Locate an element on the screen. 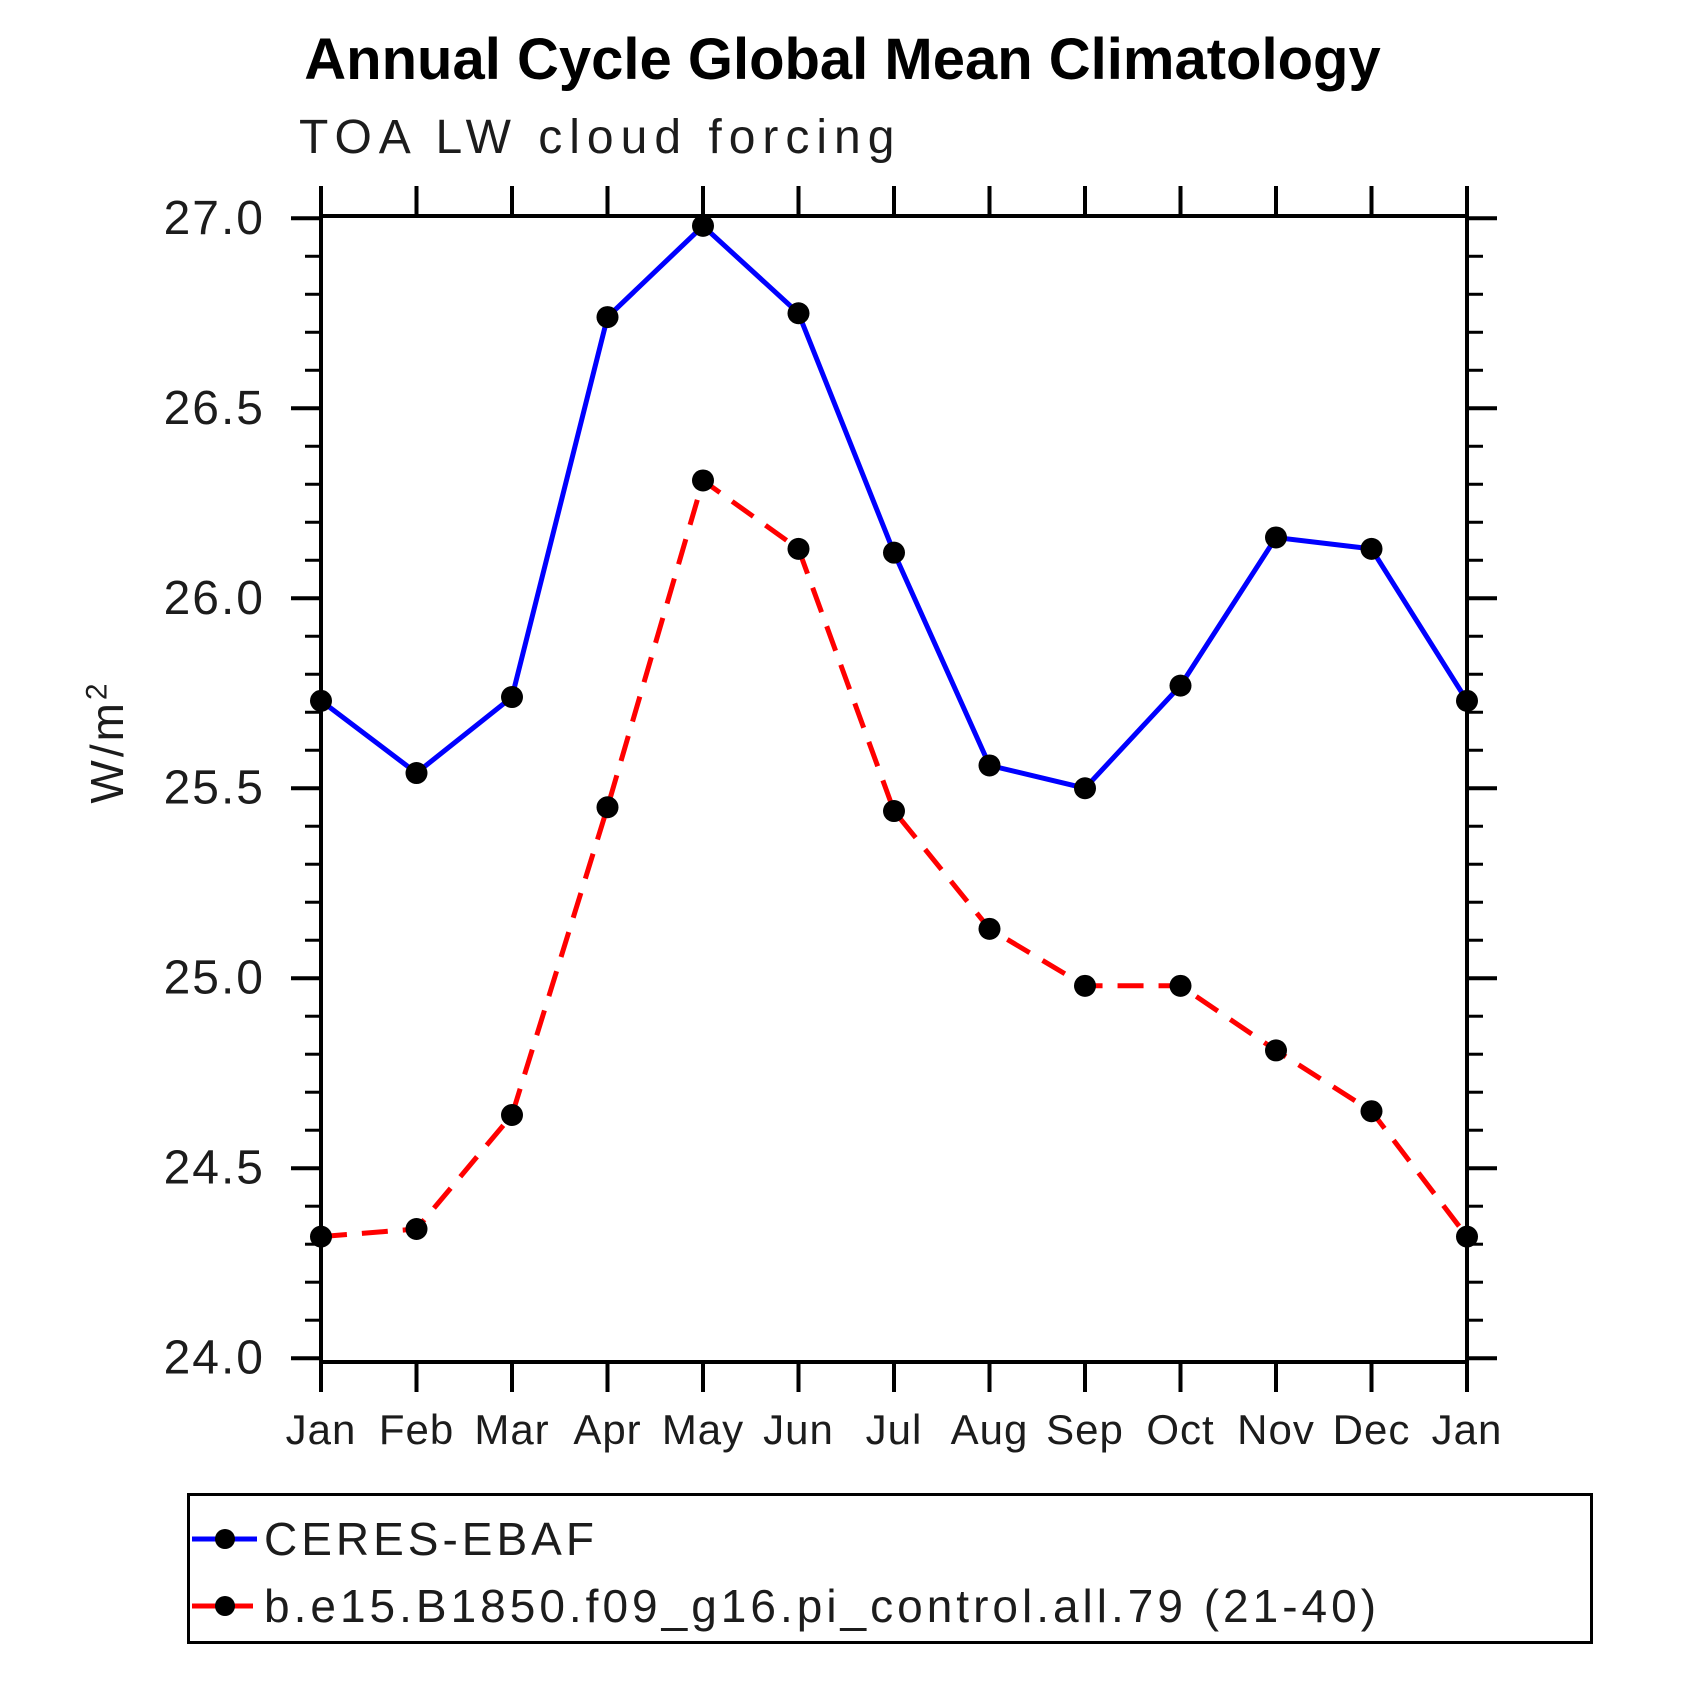  chart-title: Annual Cycle Global Mean Climatology is located at coordinates (842, 59).